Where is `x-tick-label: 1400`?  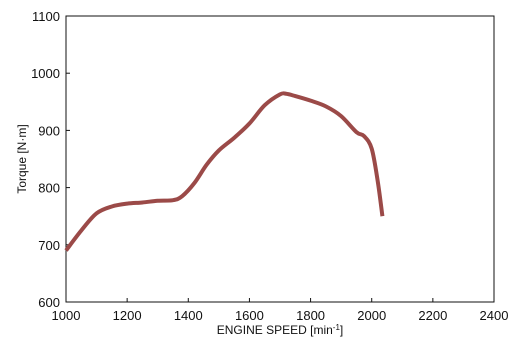
x-tick-label: 1400 is located at coordinates (188, 315).